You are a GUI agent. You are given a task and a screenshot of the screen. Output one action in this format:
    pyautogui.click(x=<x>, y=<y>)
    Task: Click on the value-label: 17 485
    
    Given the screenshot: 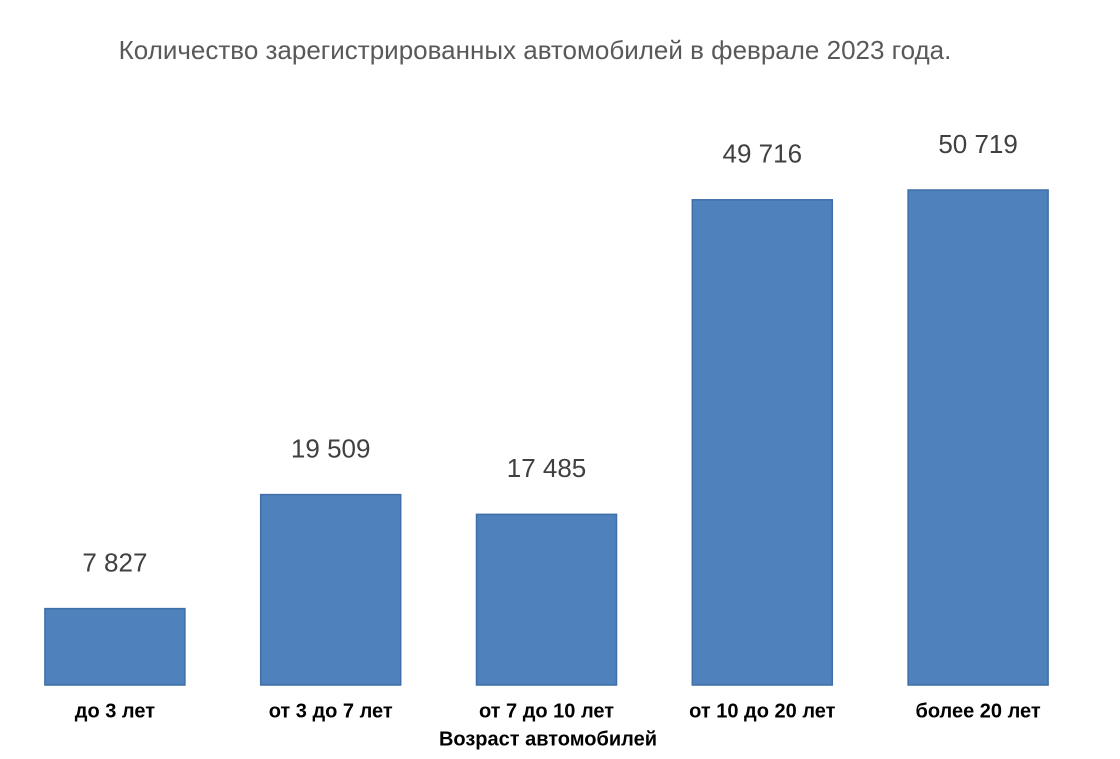 What is the action you would take?
    pyautogui.click(x=547, y=468)
    